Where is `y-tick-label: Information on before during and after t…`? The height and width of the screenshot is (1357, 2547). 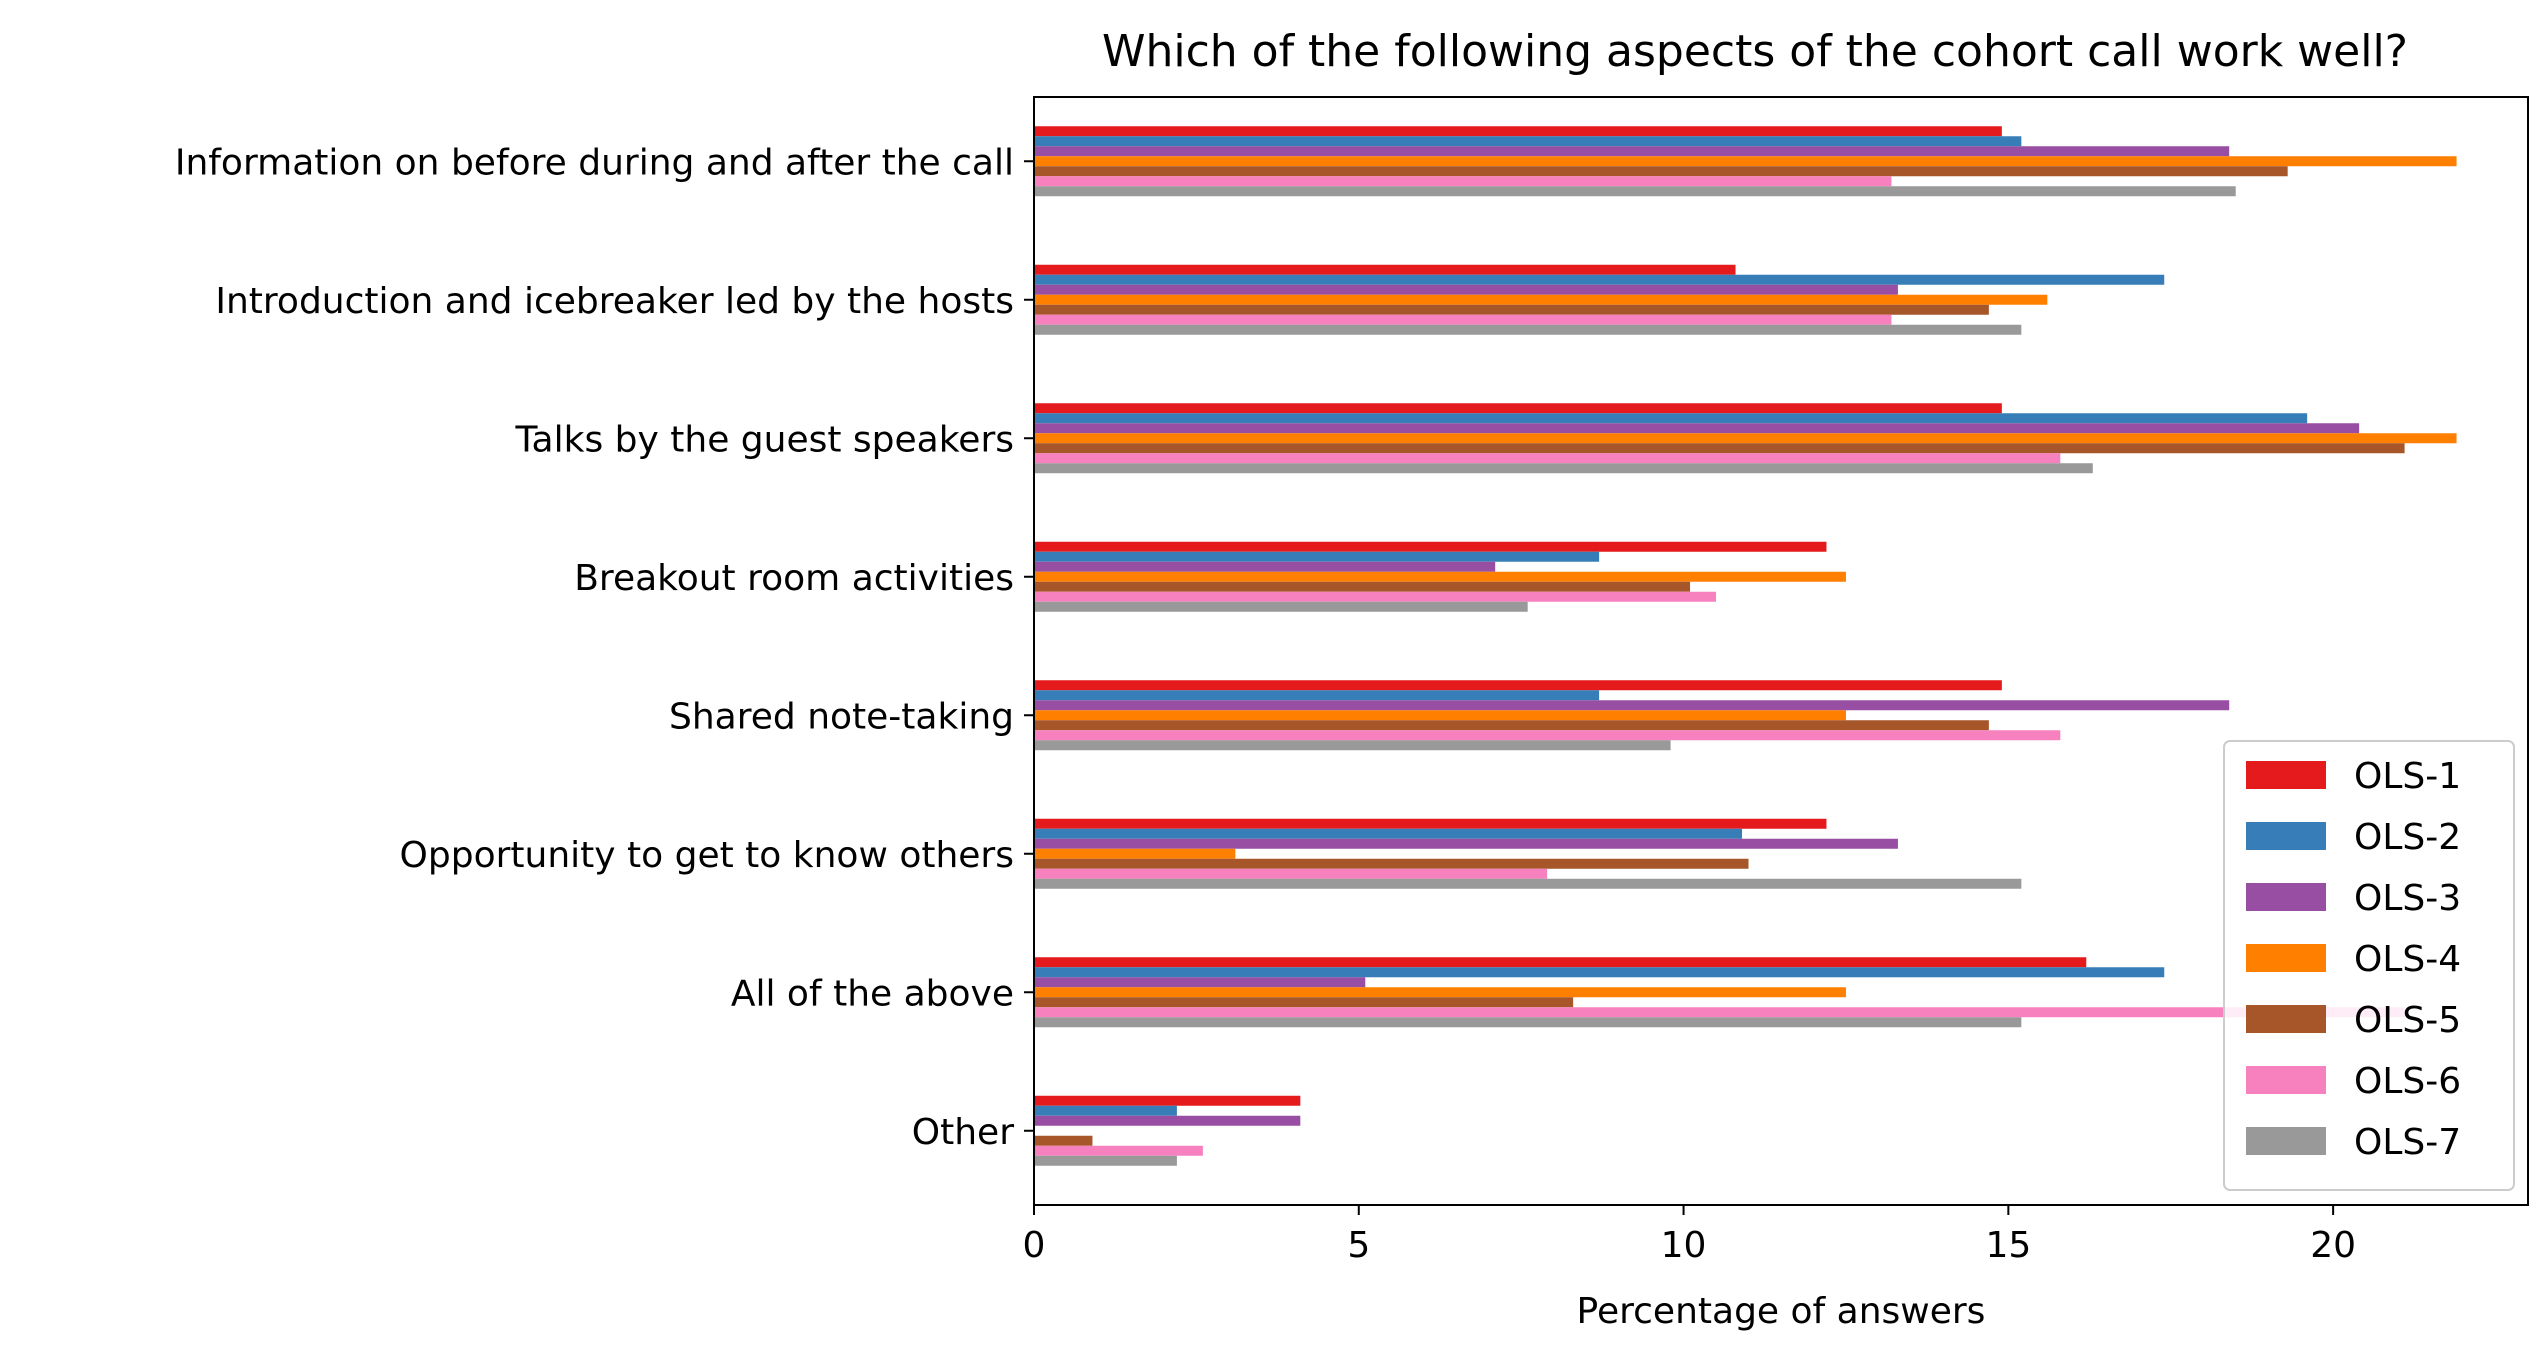 y-tick-label: Information on before during and after t… is located at coordinates (594, 162).